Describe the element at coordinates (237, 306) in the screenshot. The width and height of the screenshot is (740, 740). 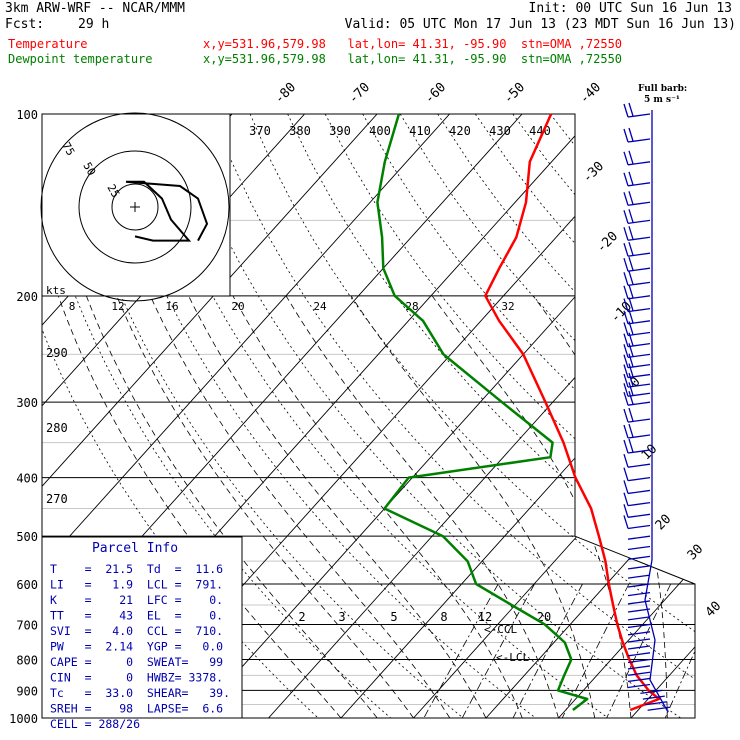
I see `speed-label: 20` at that location.